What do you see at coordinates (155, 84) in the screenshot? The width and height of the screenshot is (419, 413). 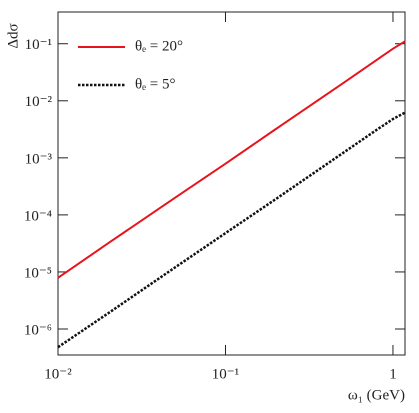 I see `legend-label: θₑ = 5°` at bounding box center [155, 84].